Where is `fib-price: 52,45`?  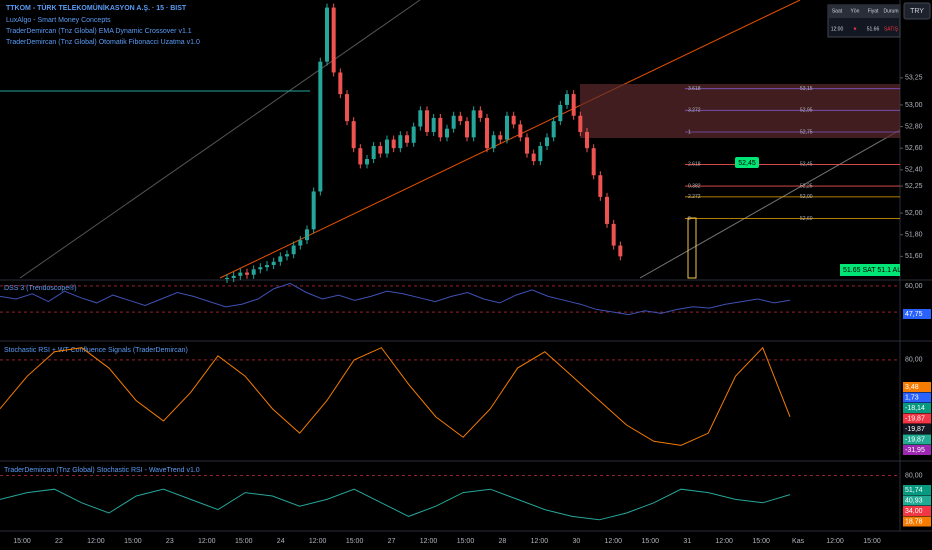
fib-price: 52,45 is located at coordinates (806, 165).